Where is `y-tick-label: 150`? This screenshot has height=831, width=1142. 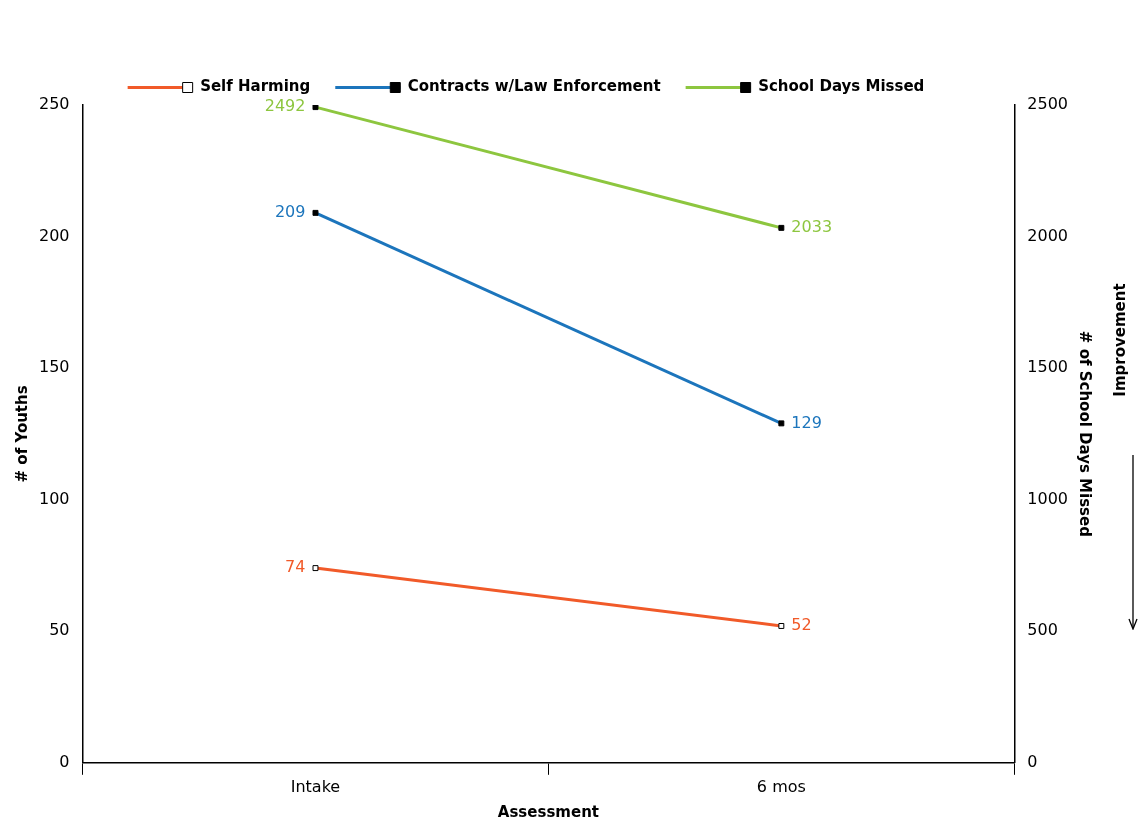 y-tick-label: 150 is located at coordinates (54, 367).